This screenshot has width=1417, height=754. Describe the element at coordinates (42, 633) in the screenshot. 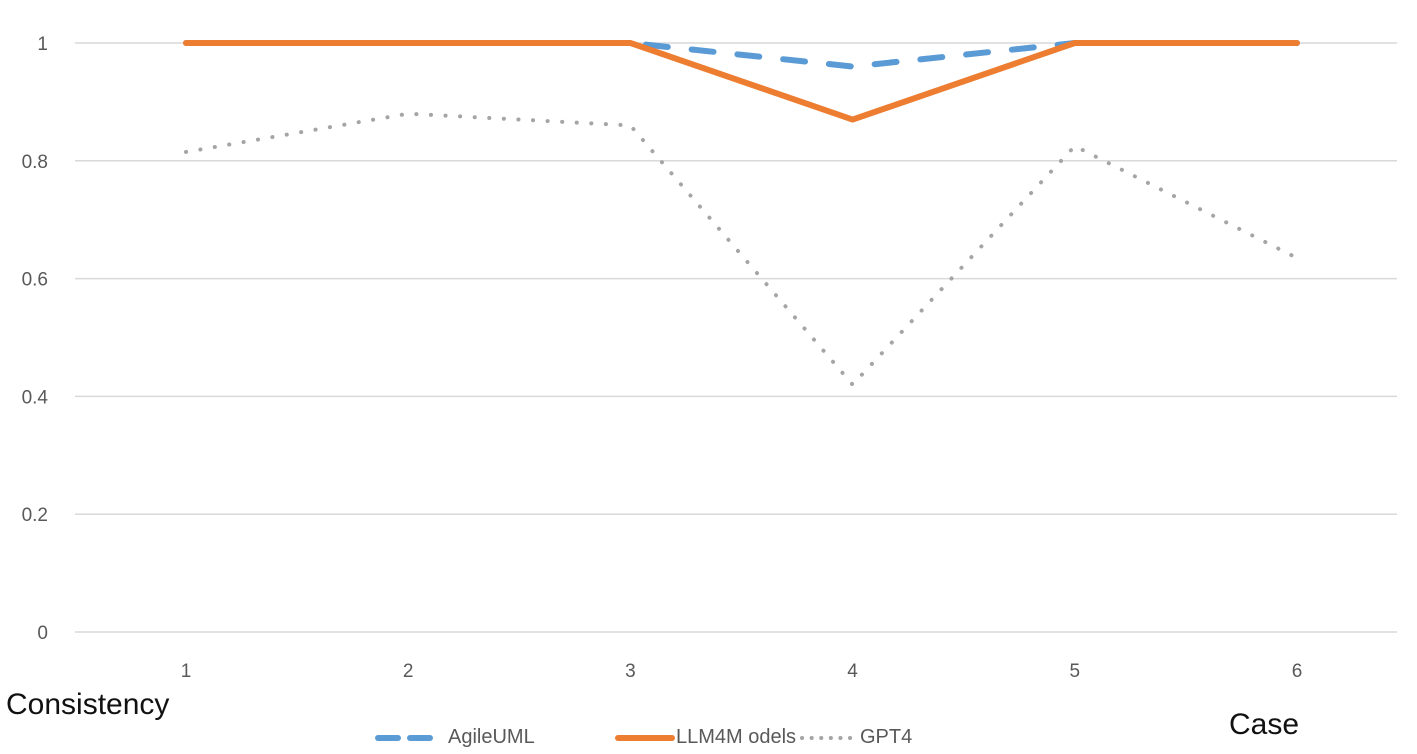

I see `y-tick-label: 0` at that location.